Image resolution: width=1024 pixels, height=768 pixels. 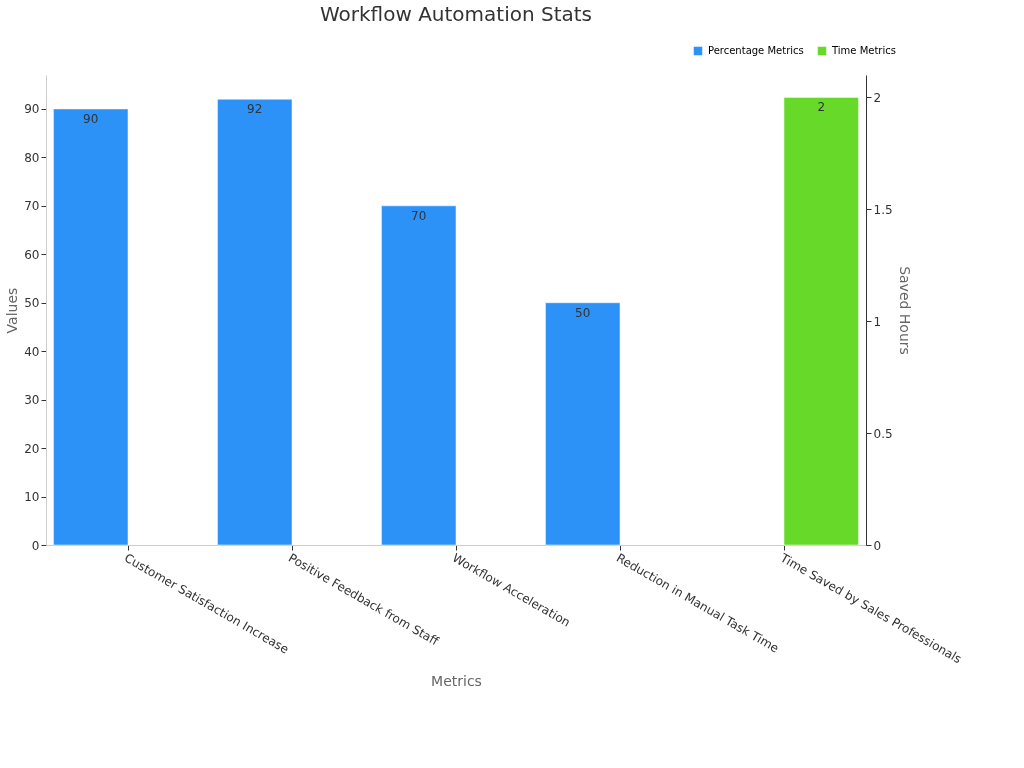 What do you see at coordinates (863, 50) in the screenshot?
I see `legend-label: Time Metrics` at bounding box center [863, 50].